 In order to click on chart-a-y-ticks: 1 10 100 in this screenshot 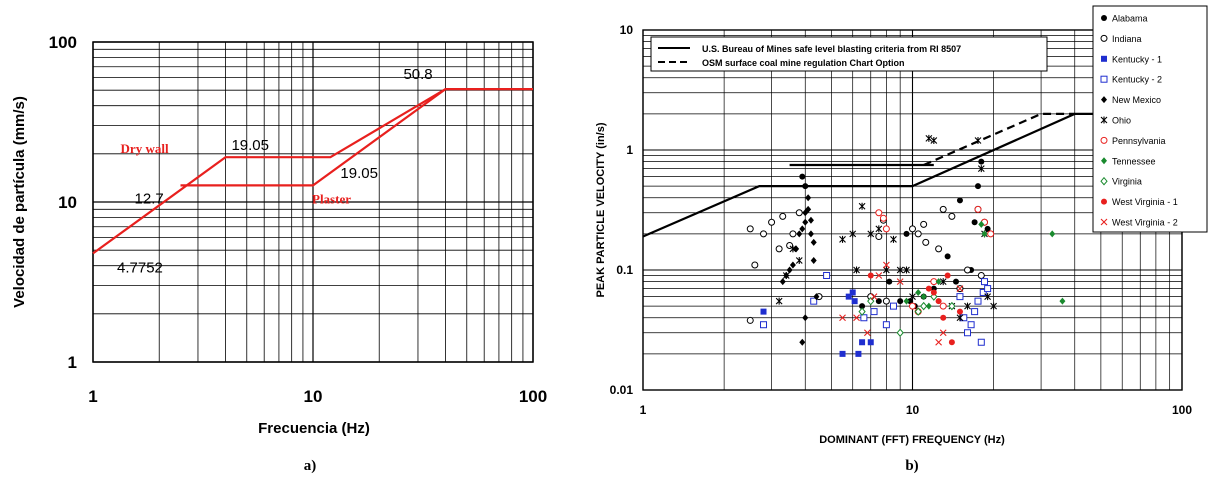, I will do `click(63, 202)`.